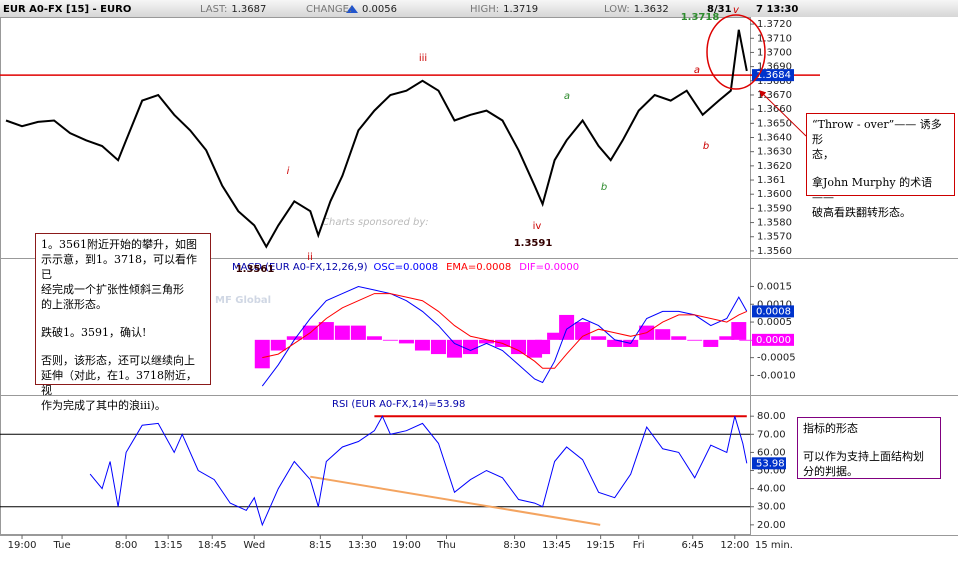 This screenshot has width=958, height=580. I want to click on x-tick-label: 19:15, so click(600, 545).